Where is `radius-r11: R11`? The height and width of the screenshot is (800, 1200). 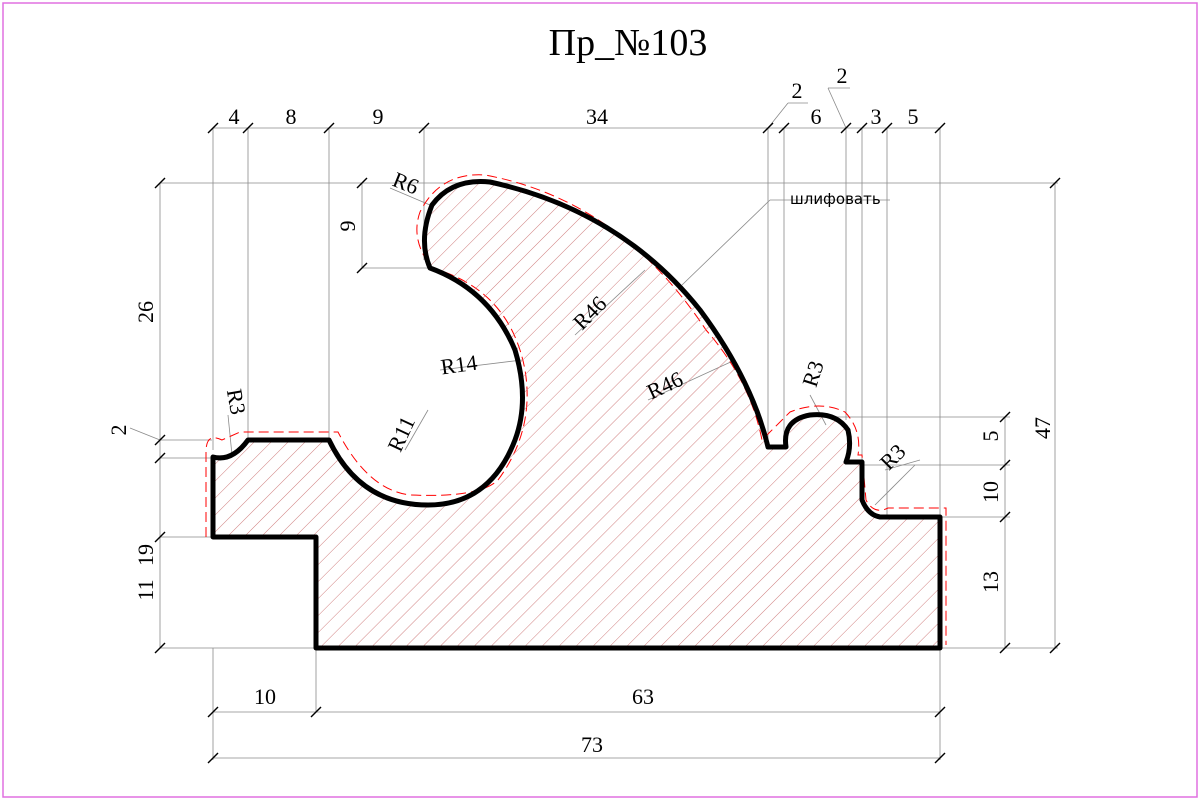 radius-r11: R11 is located at coordinates (401, 433).